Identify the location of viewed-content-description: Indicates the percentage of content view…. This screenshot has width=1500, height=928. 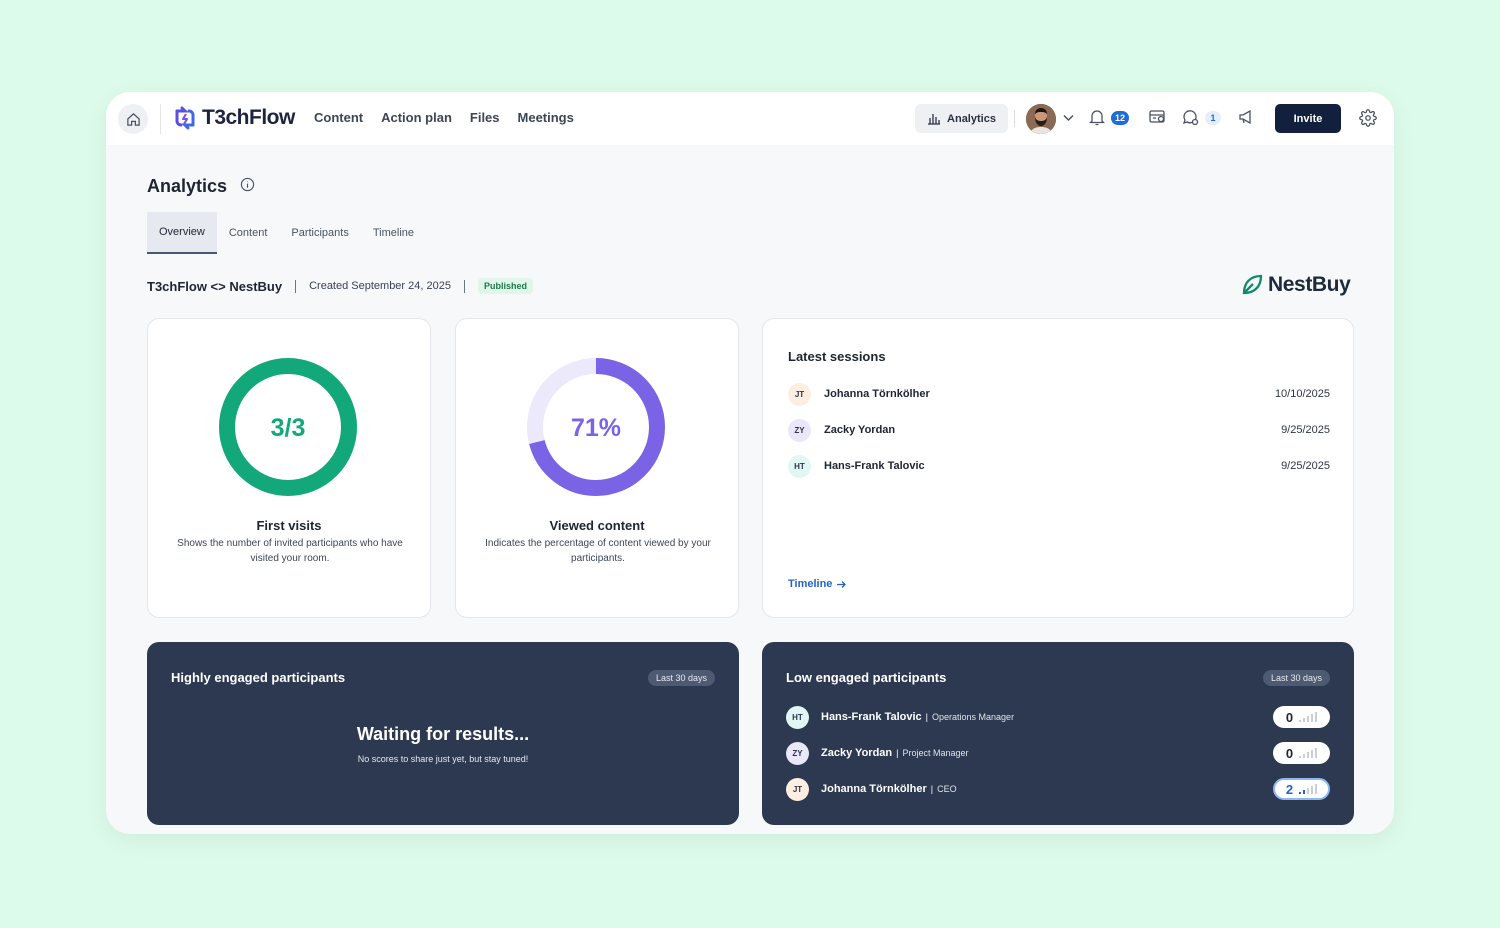
(598, 551).